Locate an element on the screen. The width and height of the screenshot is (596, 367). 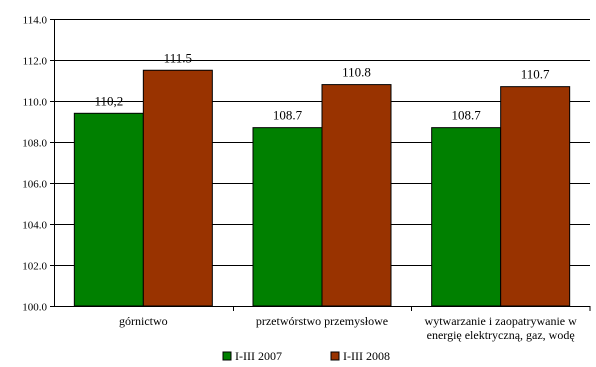
y-tick-label: 112.0 is located at coordinates (35, 62).